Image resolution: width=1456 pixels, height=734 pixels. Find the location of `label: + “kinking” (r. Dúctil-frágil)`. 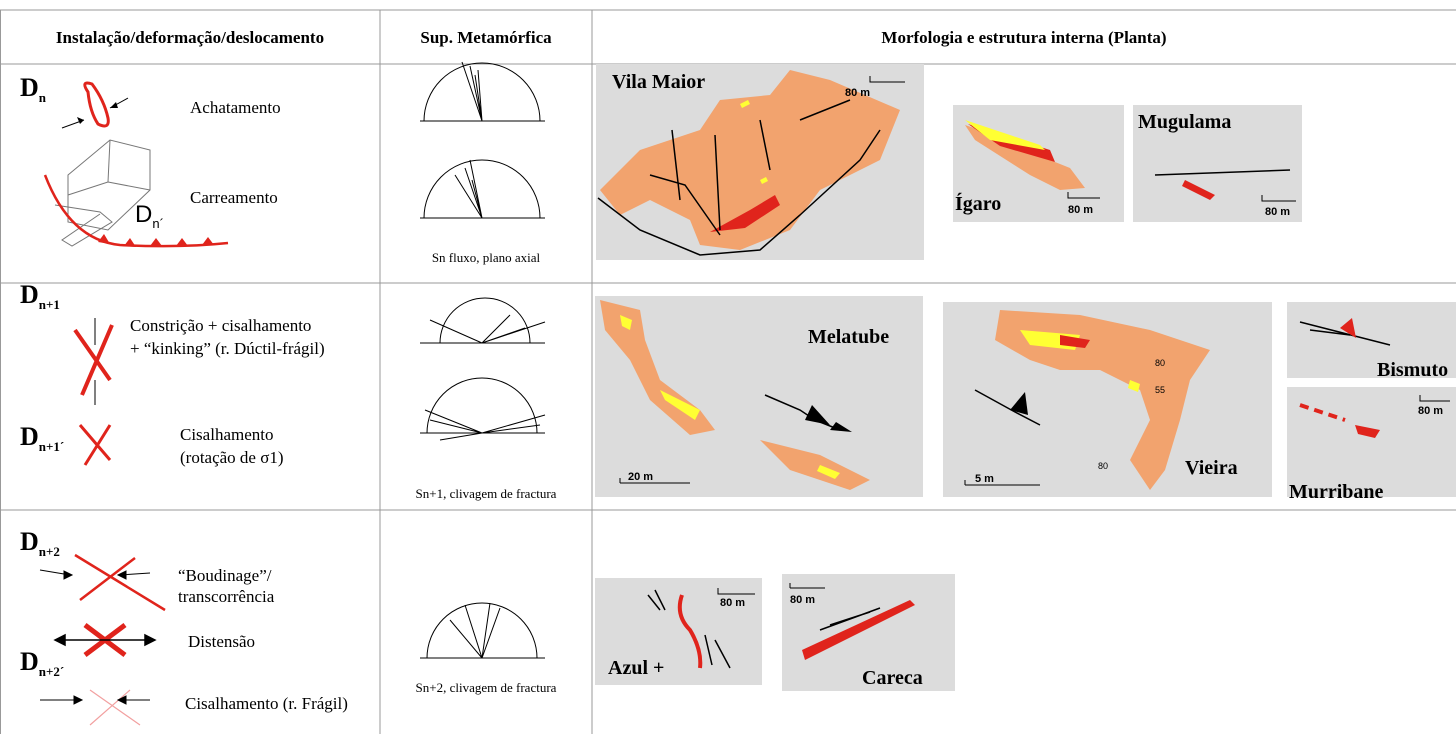

label: + “kinking” (r. Dúctil-frágil) is located at coordinates (227, 348).